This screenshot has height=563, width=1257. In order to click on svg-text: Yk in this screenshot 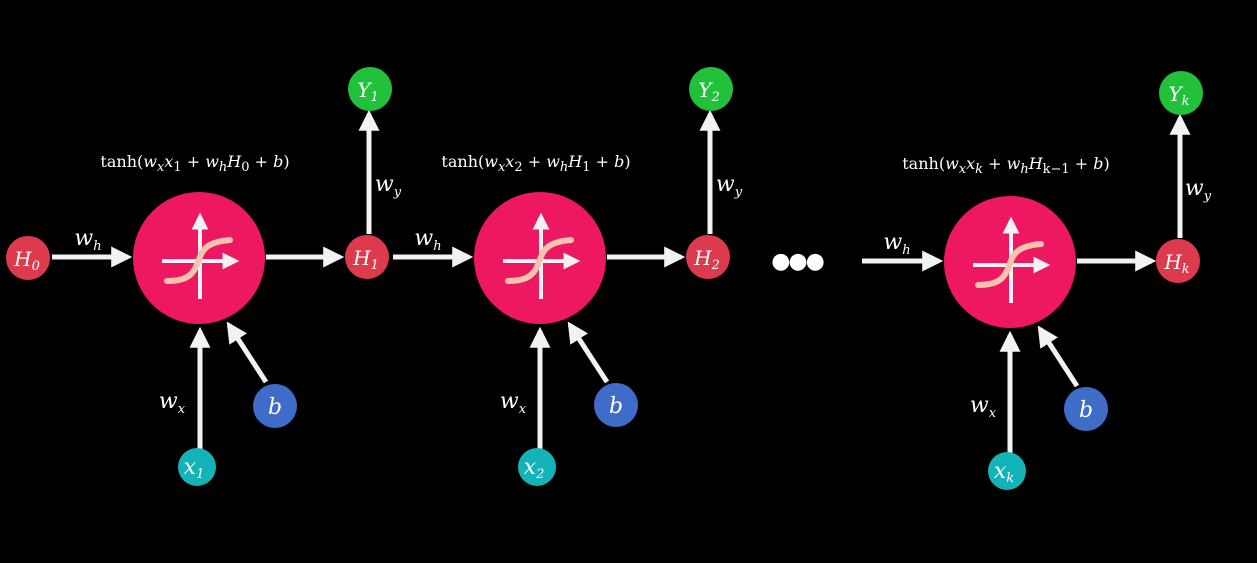, I will do `click(1178, 95)`.